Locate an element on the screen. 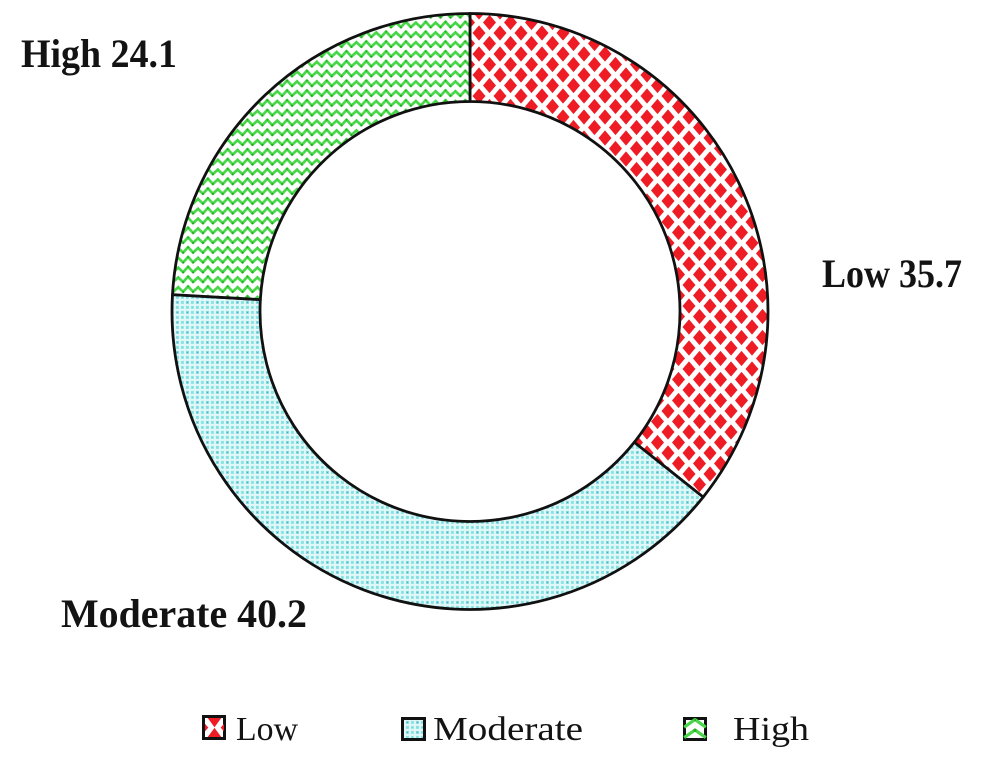 The height and width of the screenshot is (768, 1000). svg-text: Low 35.7 is located at coordinates (892, 273).